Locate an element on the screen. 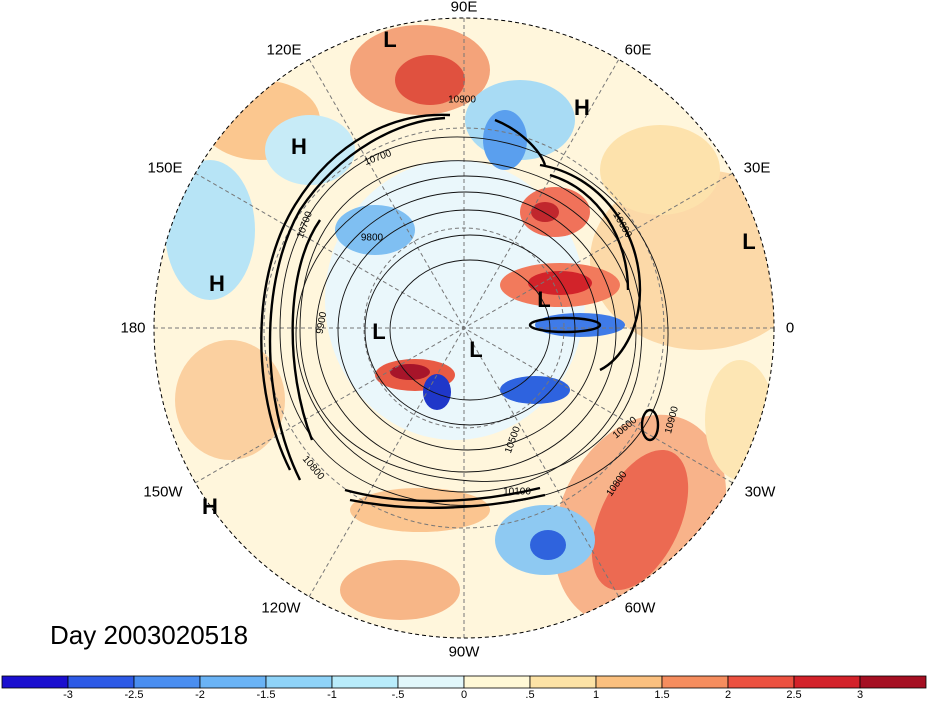 This screenshot has width=928, height=702. lon-label-0: 0 is located at coordinates (790, 328).